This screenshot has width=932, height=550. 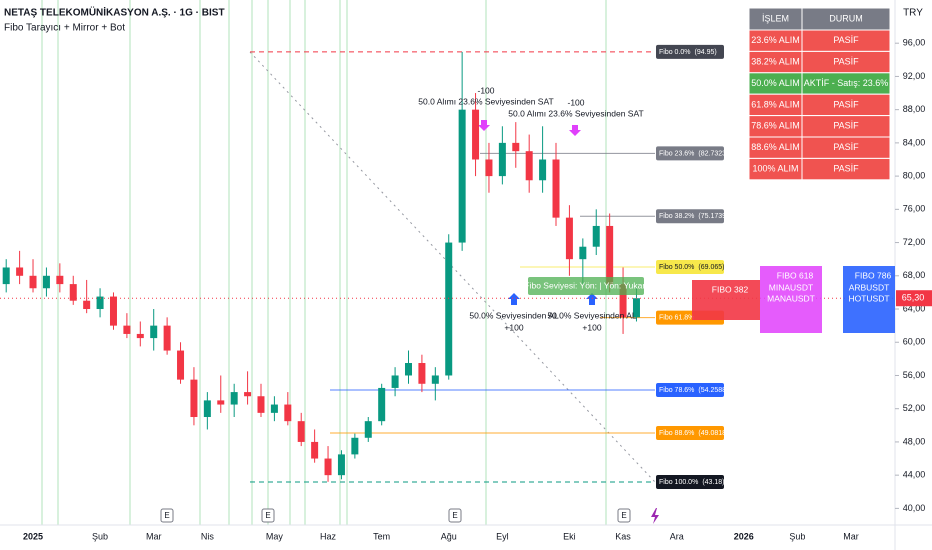 What do you see at coordinates (851, 536) in the screenshot?
I see `x-tick-label: Mar` at bounding box center [851, 536].